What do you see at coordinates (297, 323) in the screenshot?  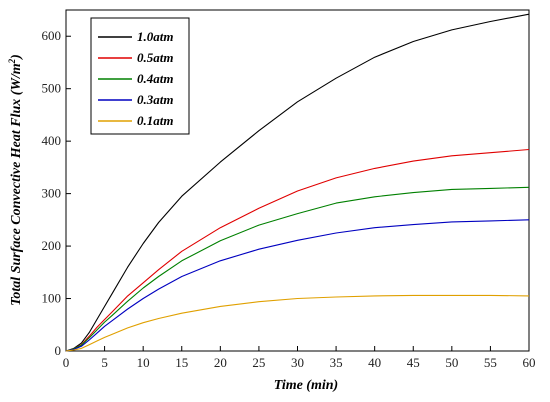 I see `series-line-0.1atm` at bounding box center [297, 323].